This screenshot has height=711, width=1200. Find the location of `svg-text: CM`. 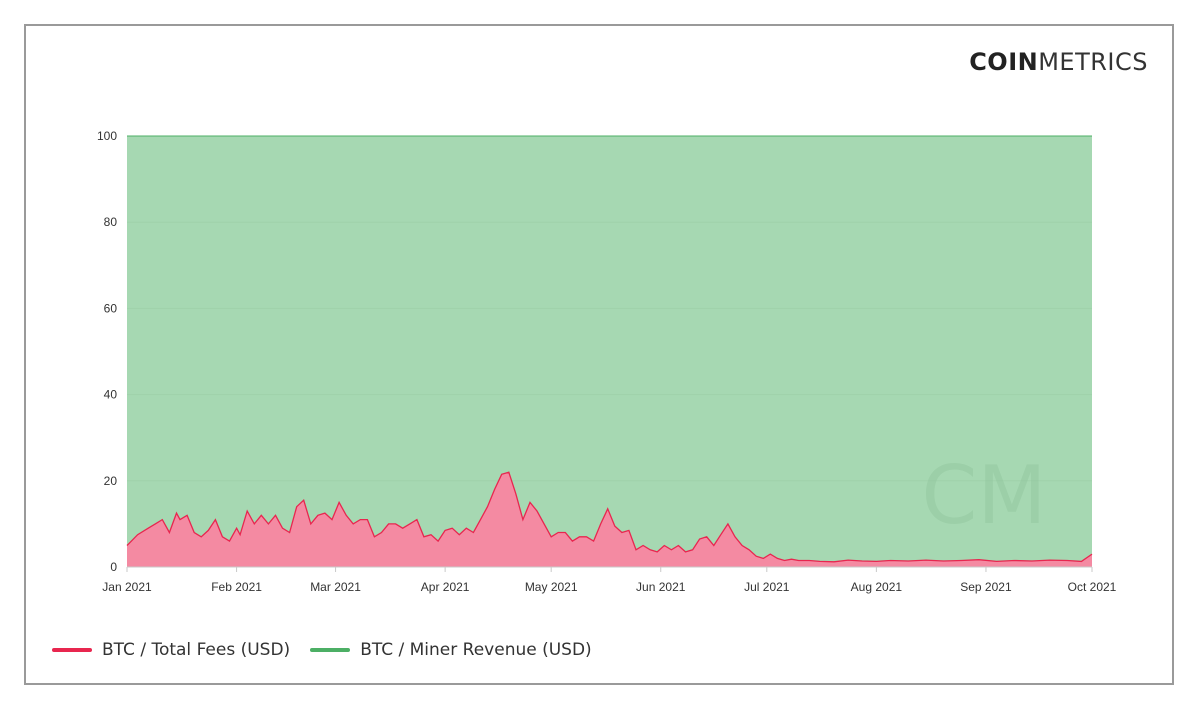

svg-text: CM is located at coordinates (984, 495).